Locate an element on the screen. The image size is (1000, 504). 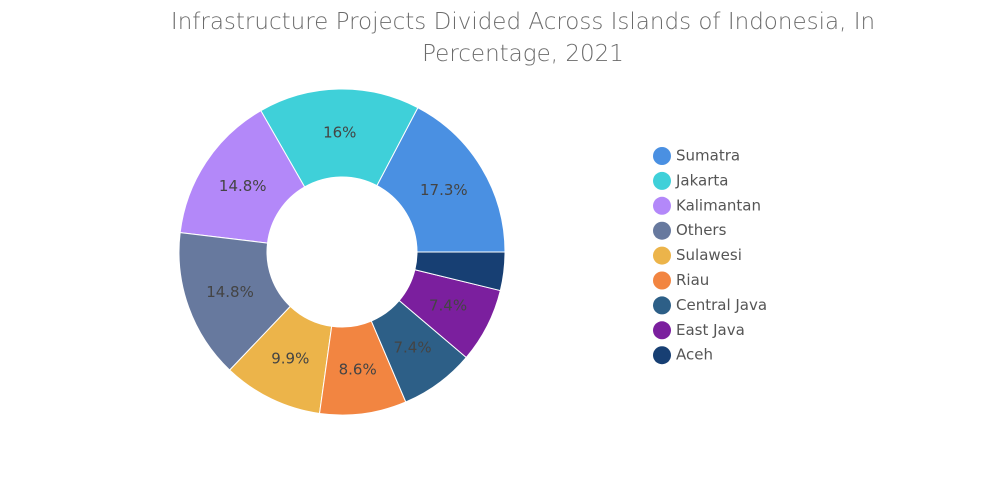
legend-label: Aceh is located at coordinates (694, 355).